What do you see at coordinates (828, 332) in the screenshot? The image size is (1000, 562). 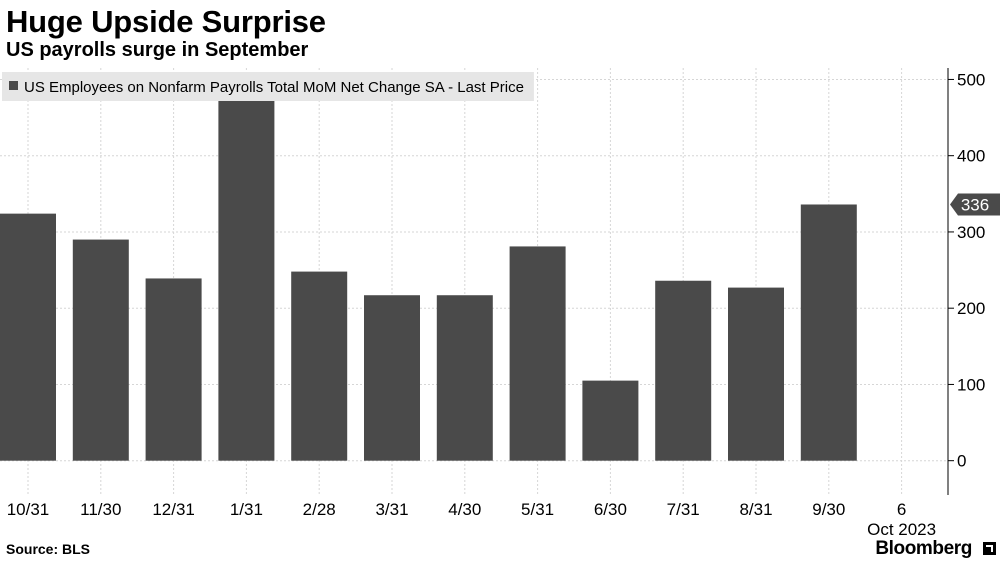 I see `bar-9/30` at bounding box center [828, 332].